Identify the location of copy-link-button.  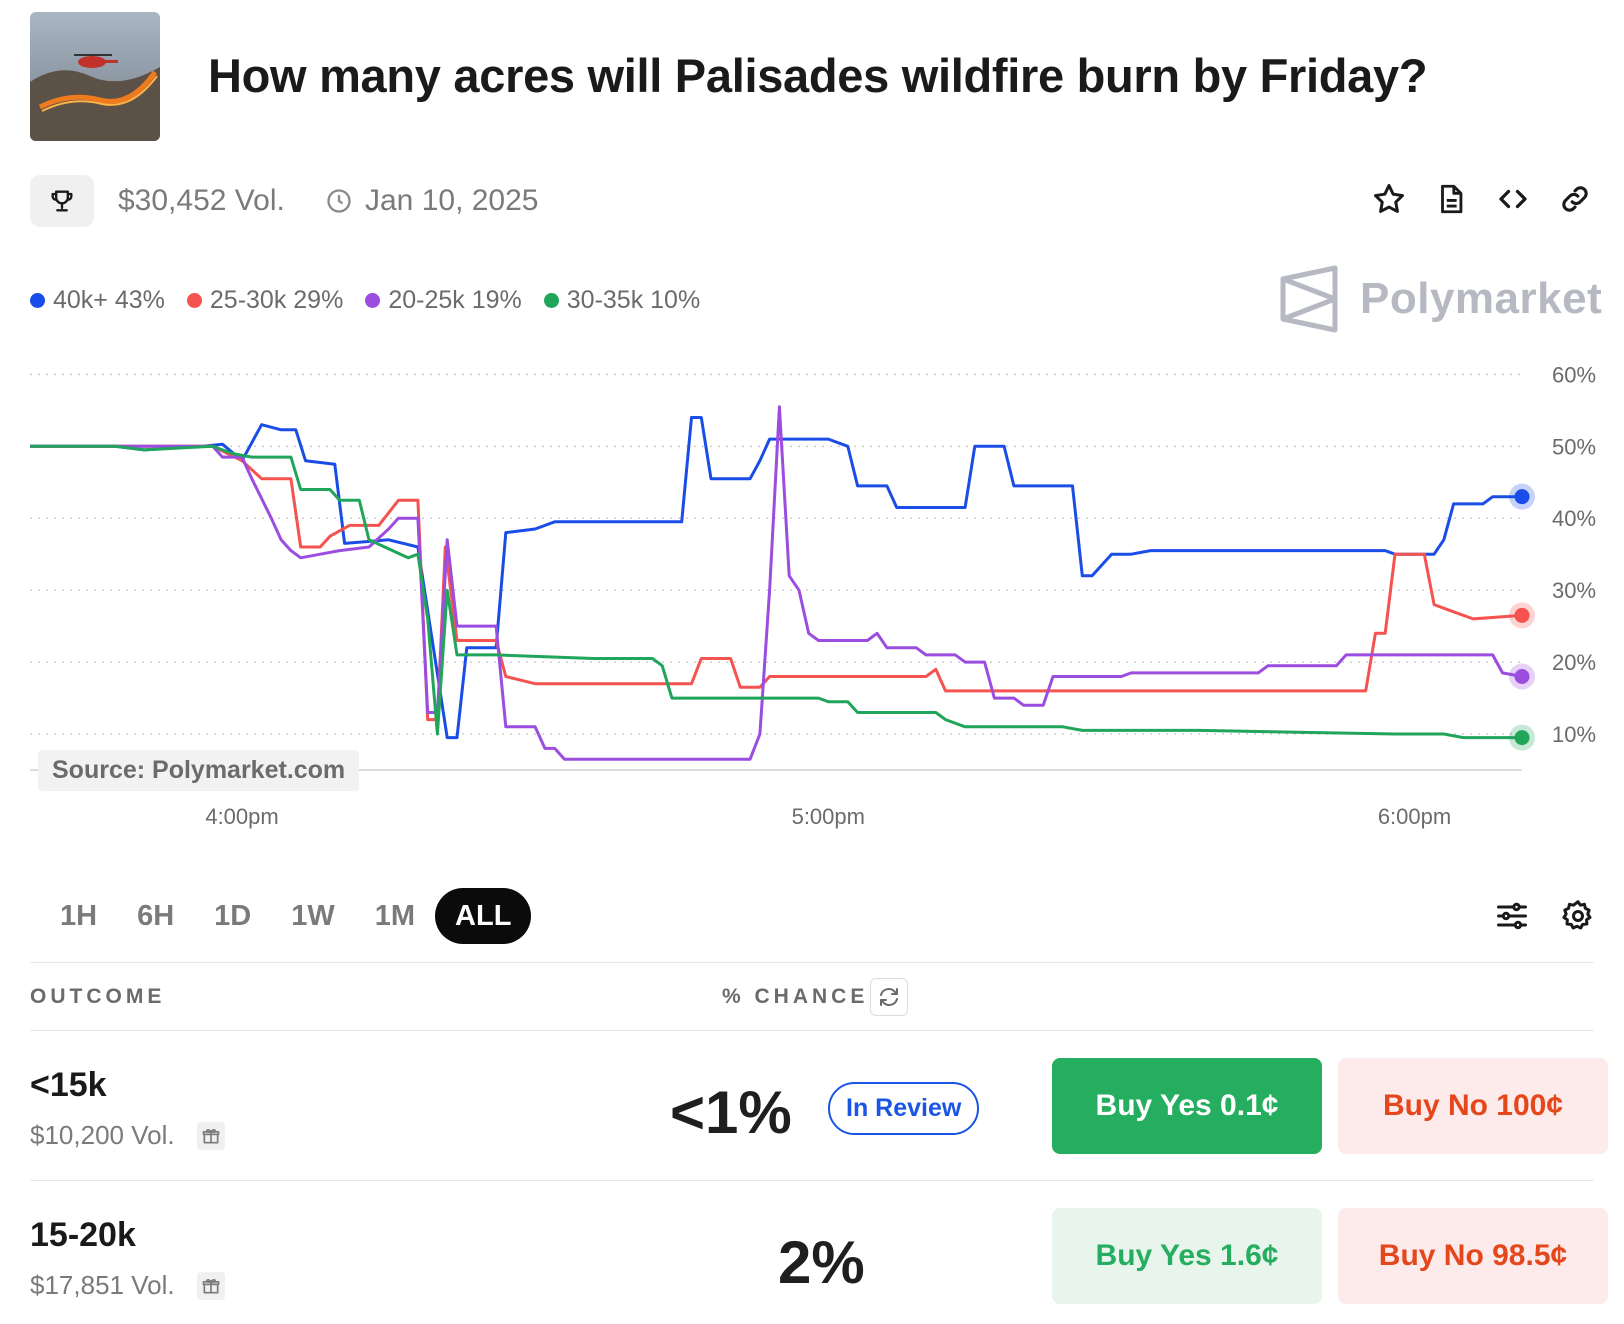
(1575, 199).